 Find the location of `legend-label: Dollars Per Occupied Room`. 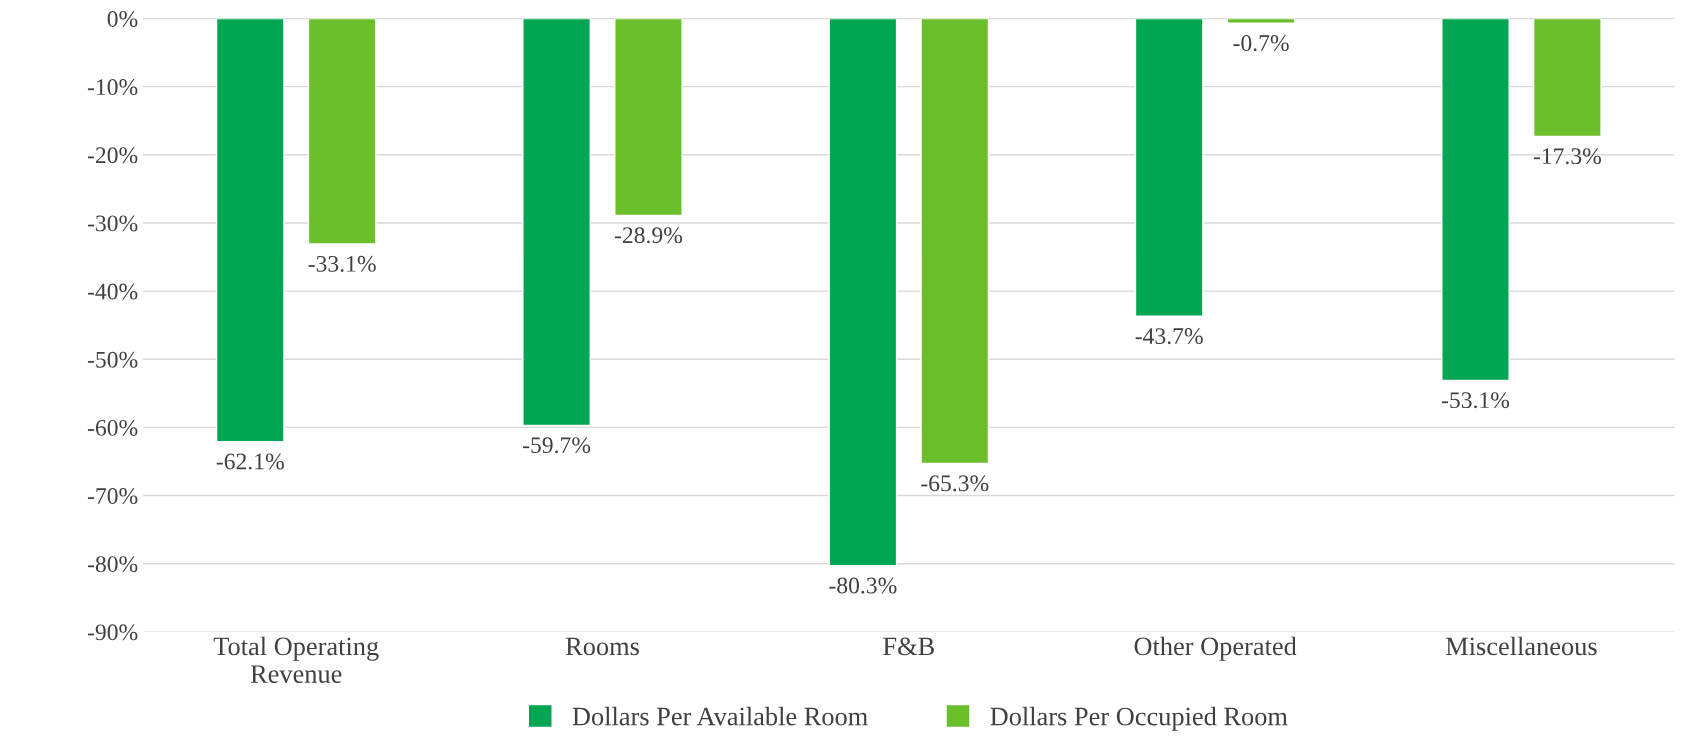

legend-label: Dollars Per Occupied Room is located at coordinates (1139, 718).